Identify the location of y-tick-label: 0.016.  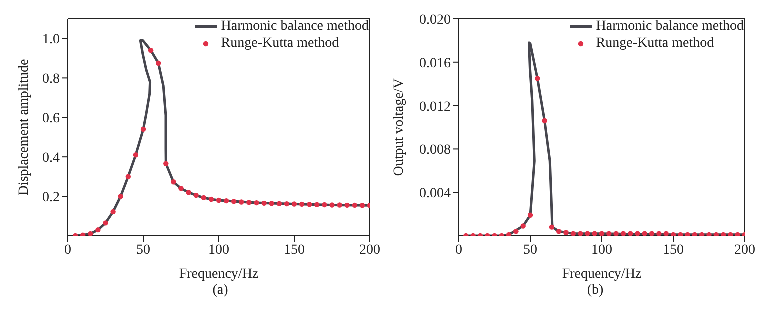
(435, 64).